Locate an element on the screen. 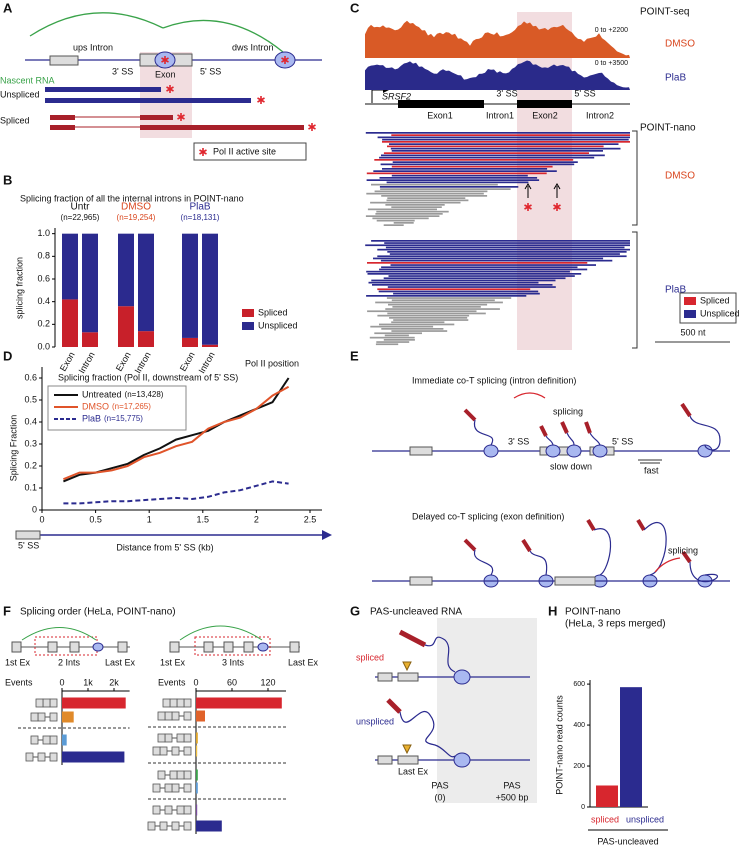  title: PAS-uncleaved RNA is located at coordinates (416, 612).